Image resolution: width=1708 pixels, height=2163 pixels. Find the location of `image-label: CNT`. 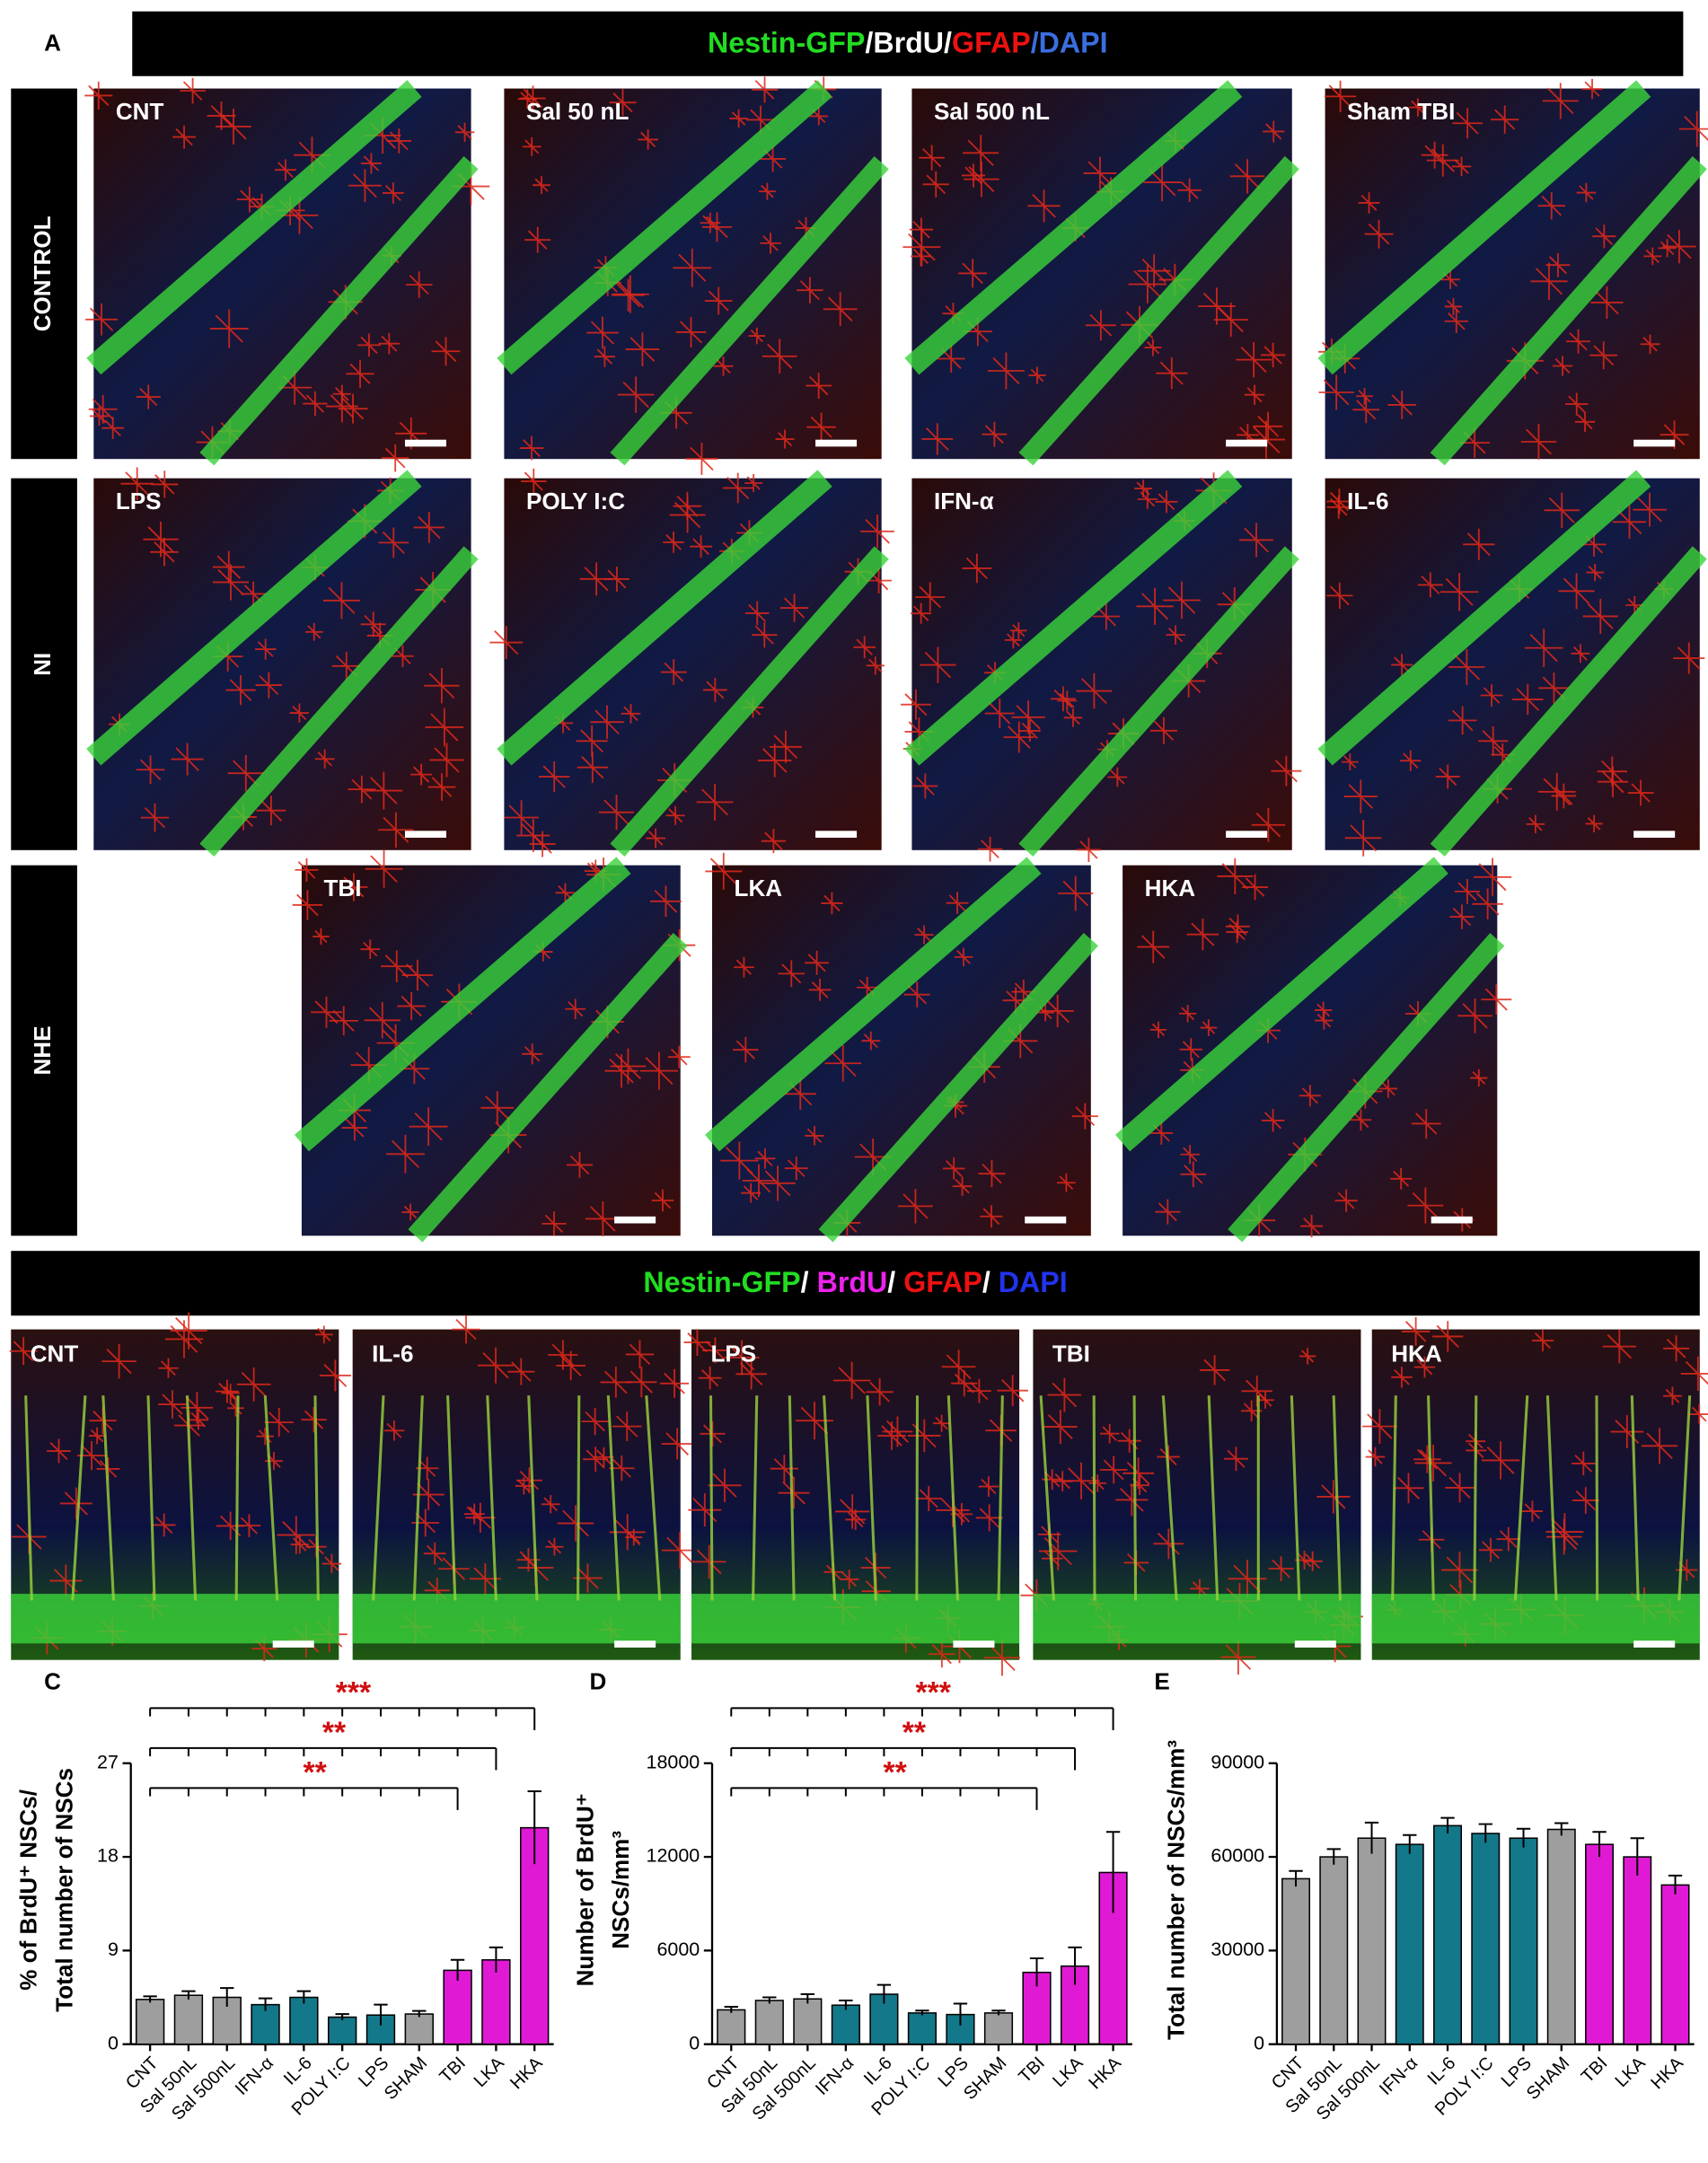

image-label: CNT is located at coordinates (140, 111).